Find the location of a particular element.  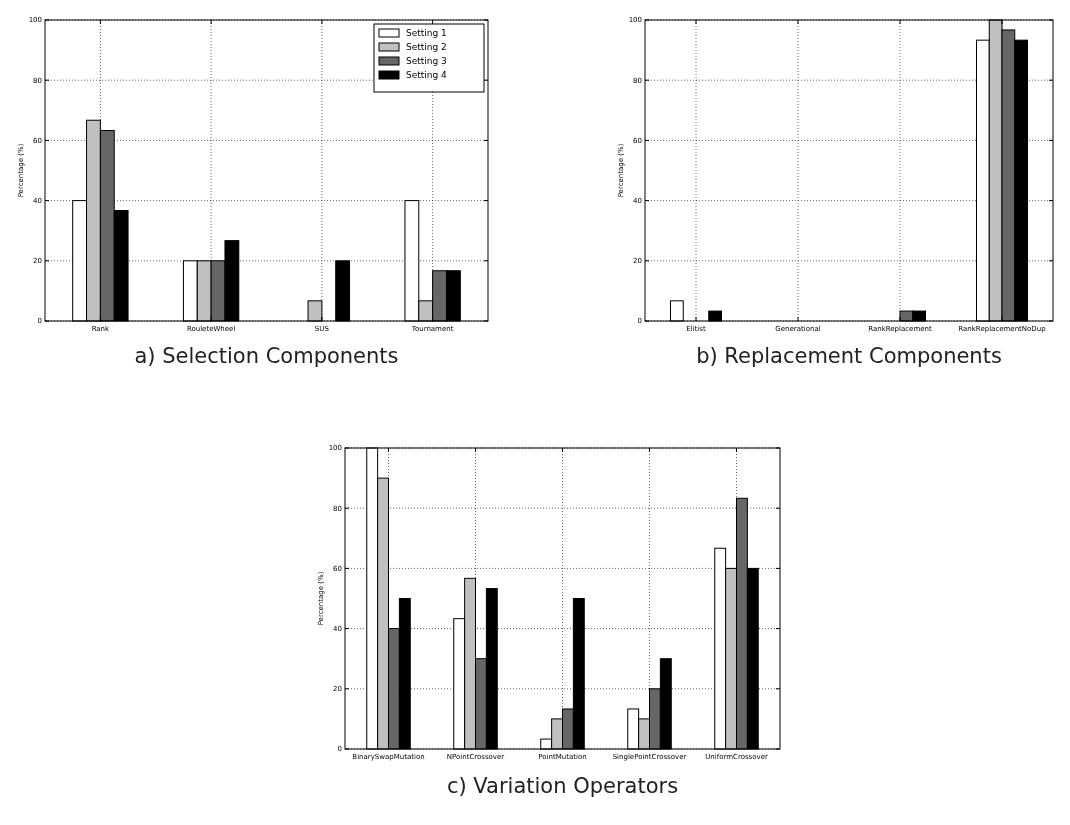

text: a) Selection Components is located at coordinates (266, 356).